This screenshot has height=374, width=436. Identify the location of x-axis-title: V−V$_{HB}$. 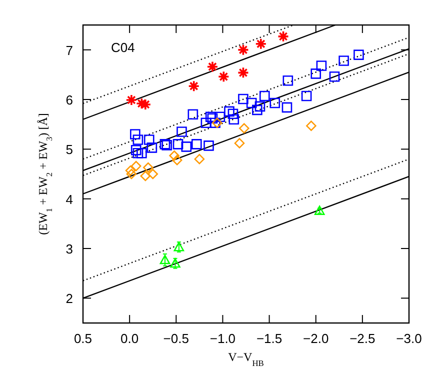
(246, 359).